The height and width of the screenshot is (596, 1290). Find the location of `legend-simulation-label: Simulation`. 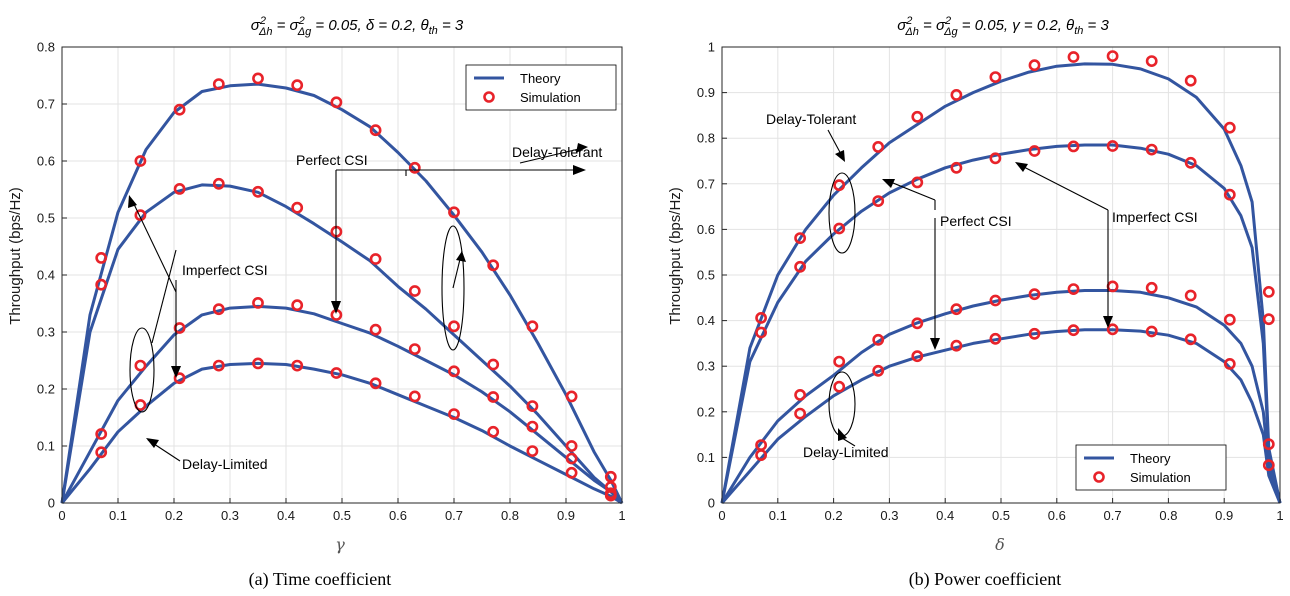

legend-simulation-label: Simulation is located at coordinates (550, 97).